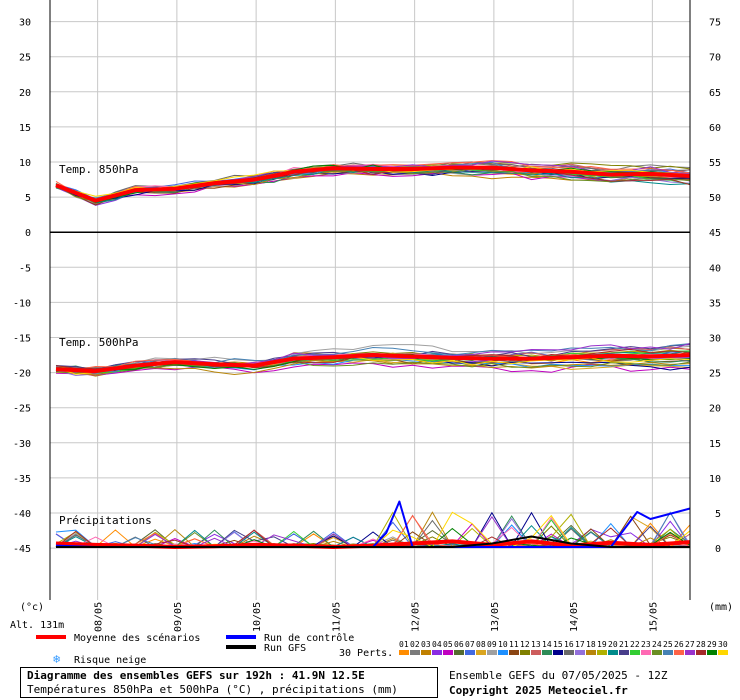 The image size is (740, 700). Describe the element at coordinates (715, 93) in the screenshot. I see `right-tick-label: 65` at that location.